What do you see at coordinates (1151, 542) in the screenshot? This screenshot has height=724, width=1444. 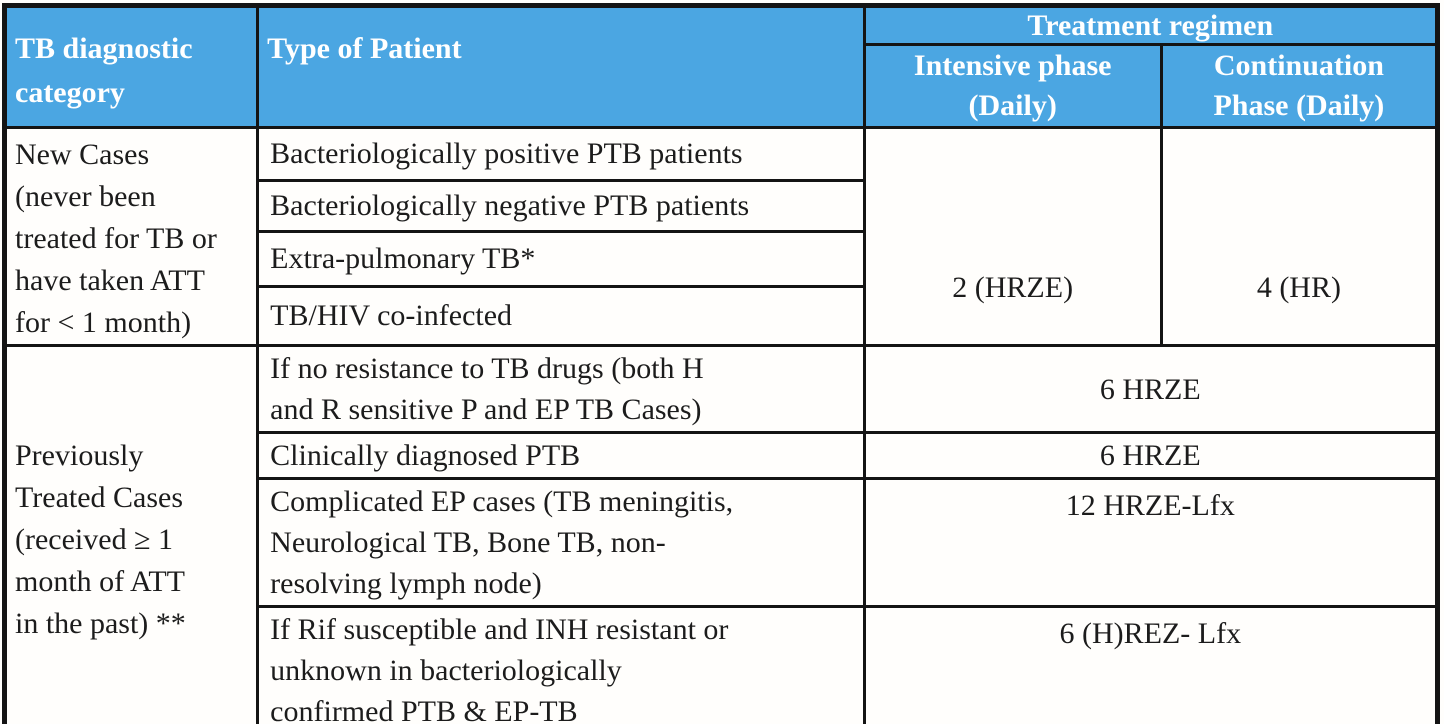 I see `regimen-cell: 12 HRZE-Lfx` at bounding box center [1151, 542].